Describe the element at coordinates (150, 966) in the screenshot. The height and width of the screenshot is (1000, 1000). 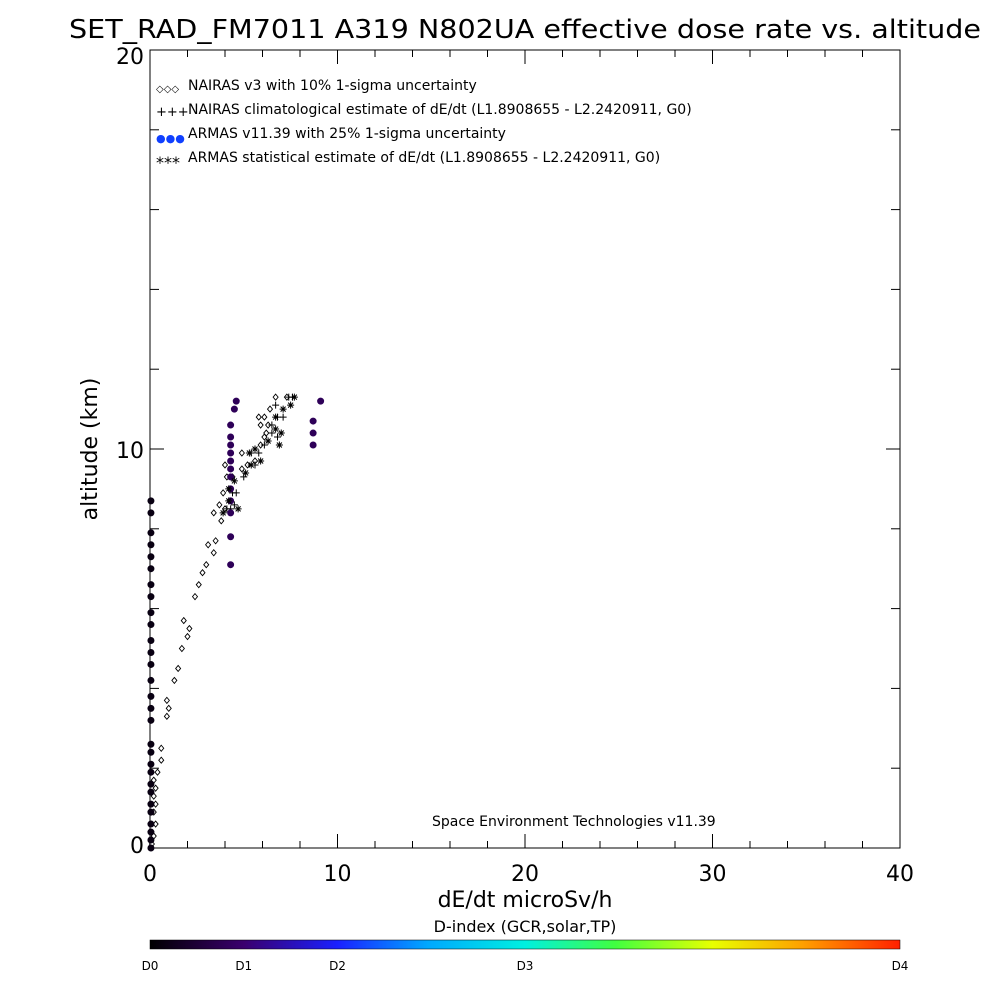
I see `colorbar-label: D0` at that location.